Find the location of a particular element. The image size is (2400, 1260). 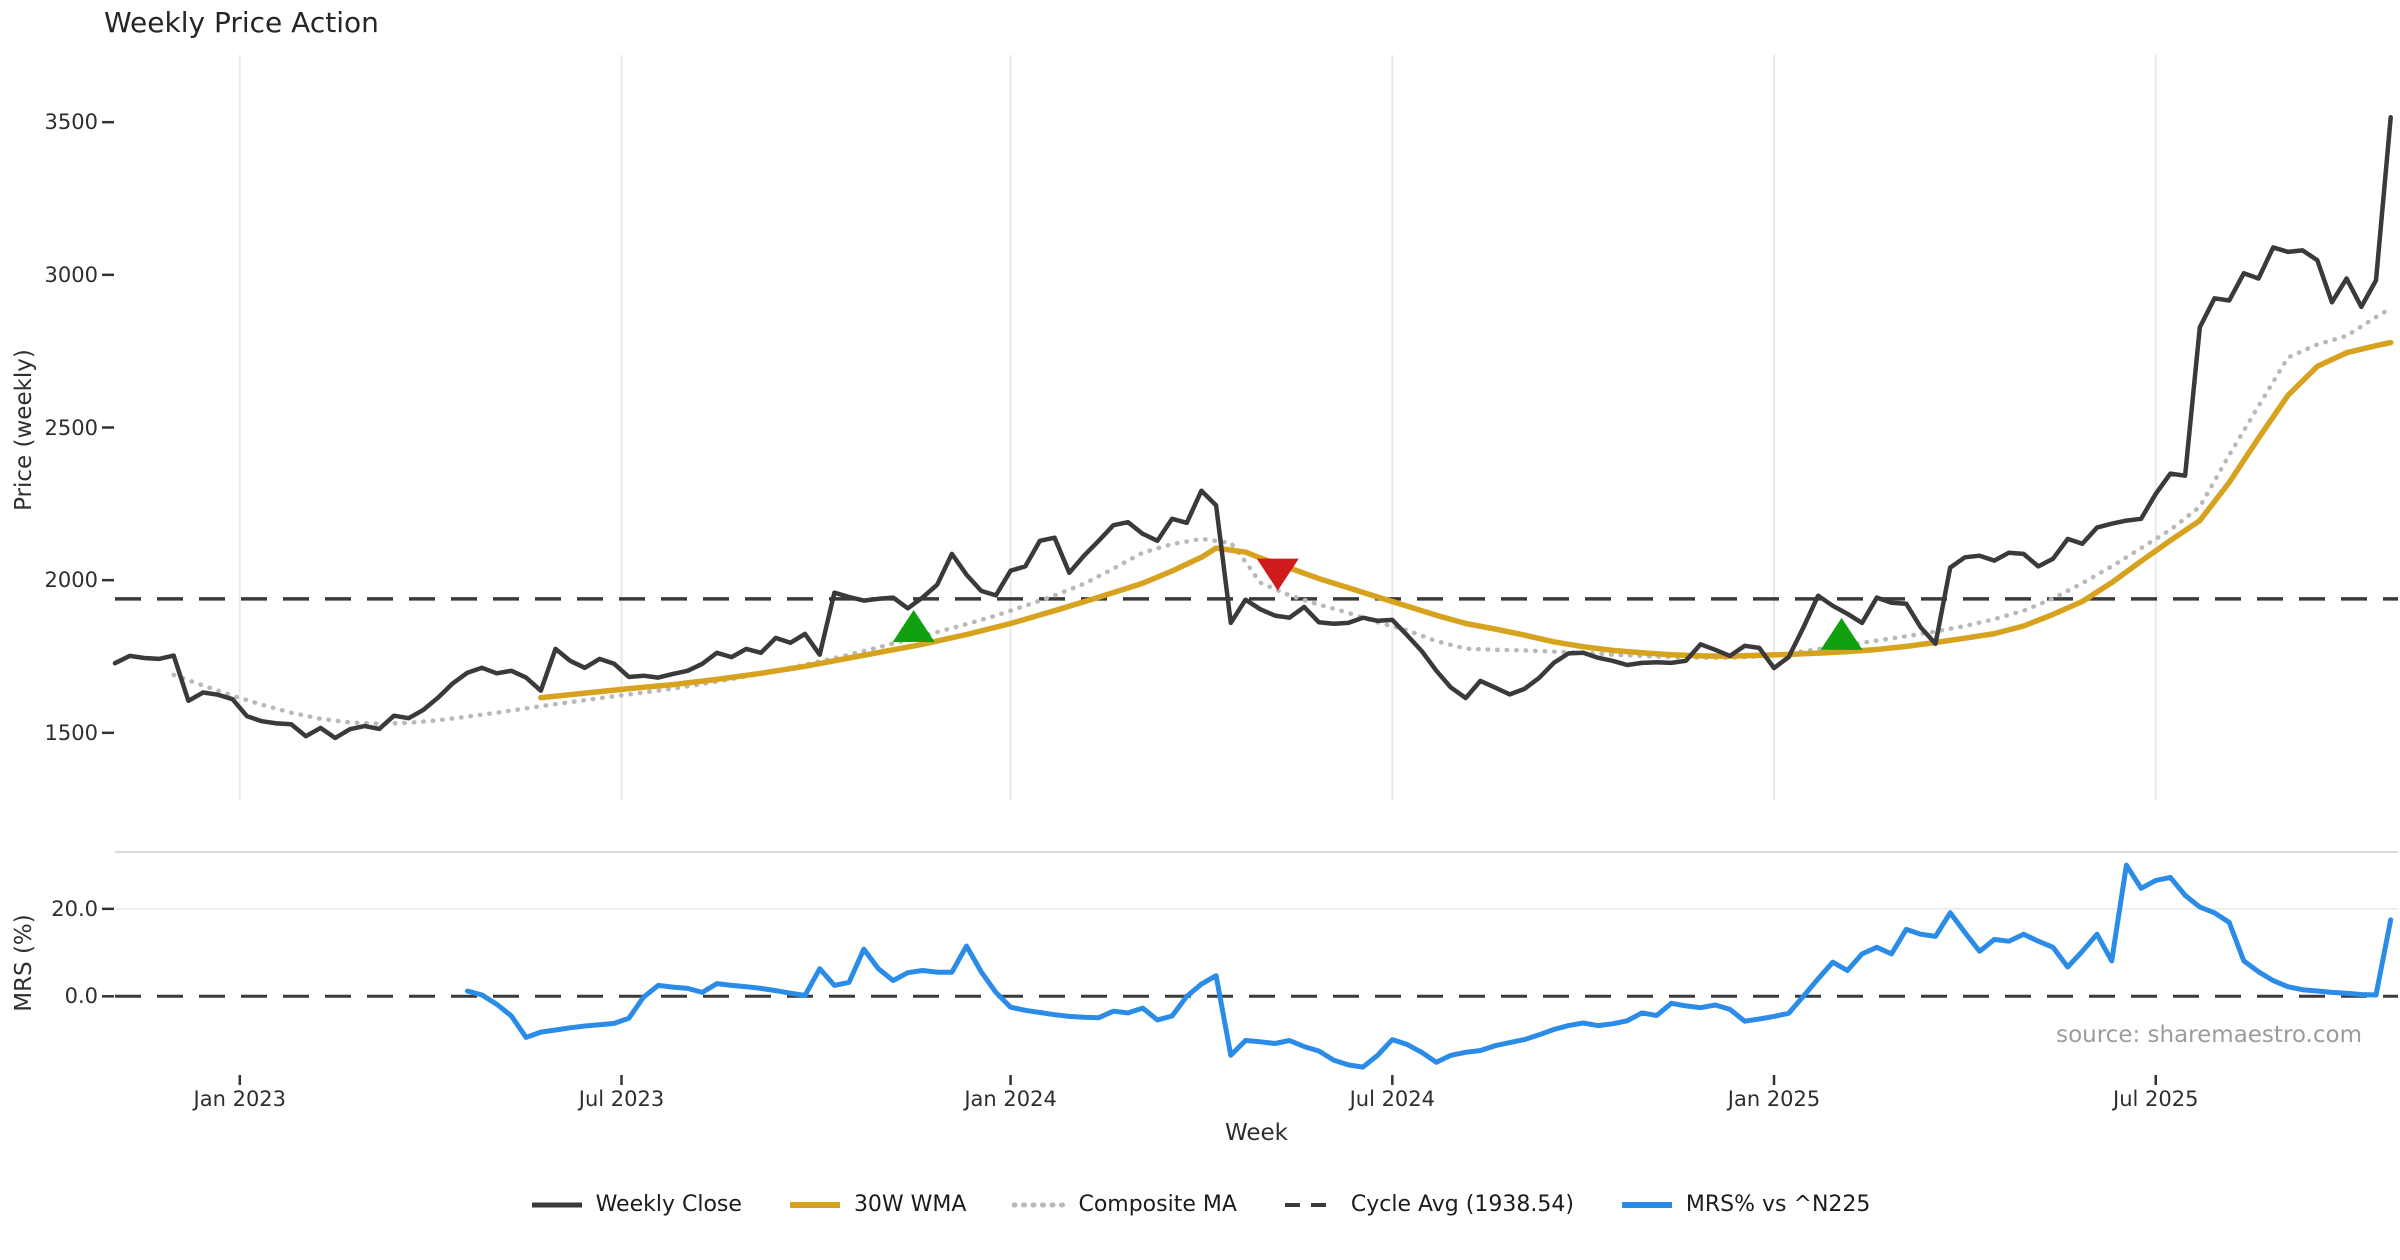

legend-item-mrs: MRS% vs ^N225 is located at coordinates (1745, 1204).